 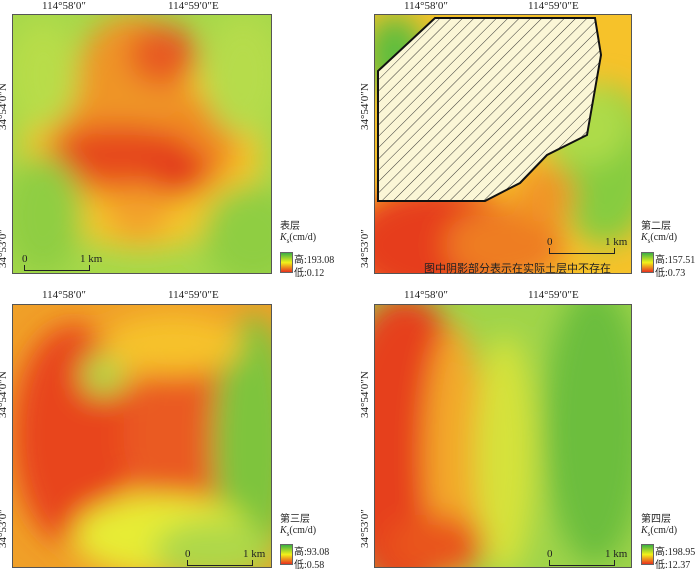 I want to click on legend-layer-name: 第四层, so click(x=656, y=519).